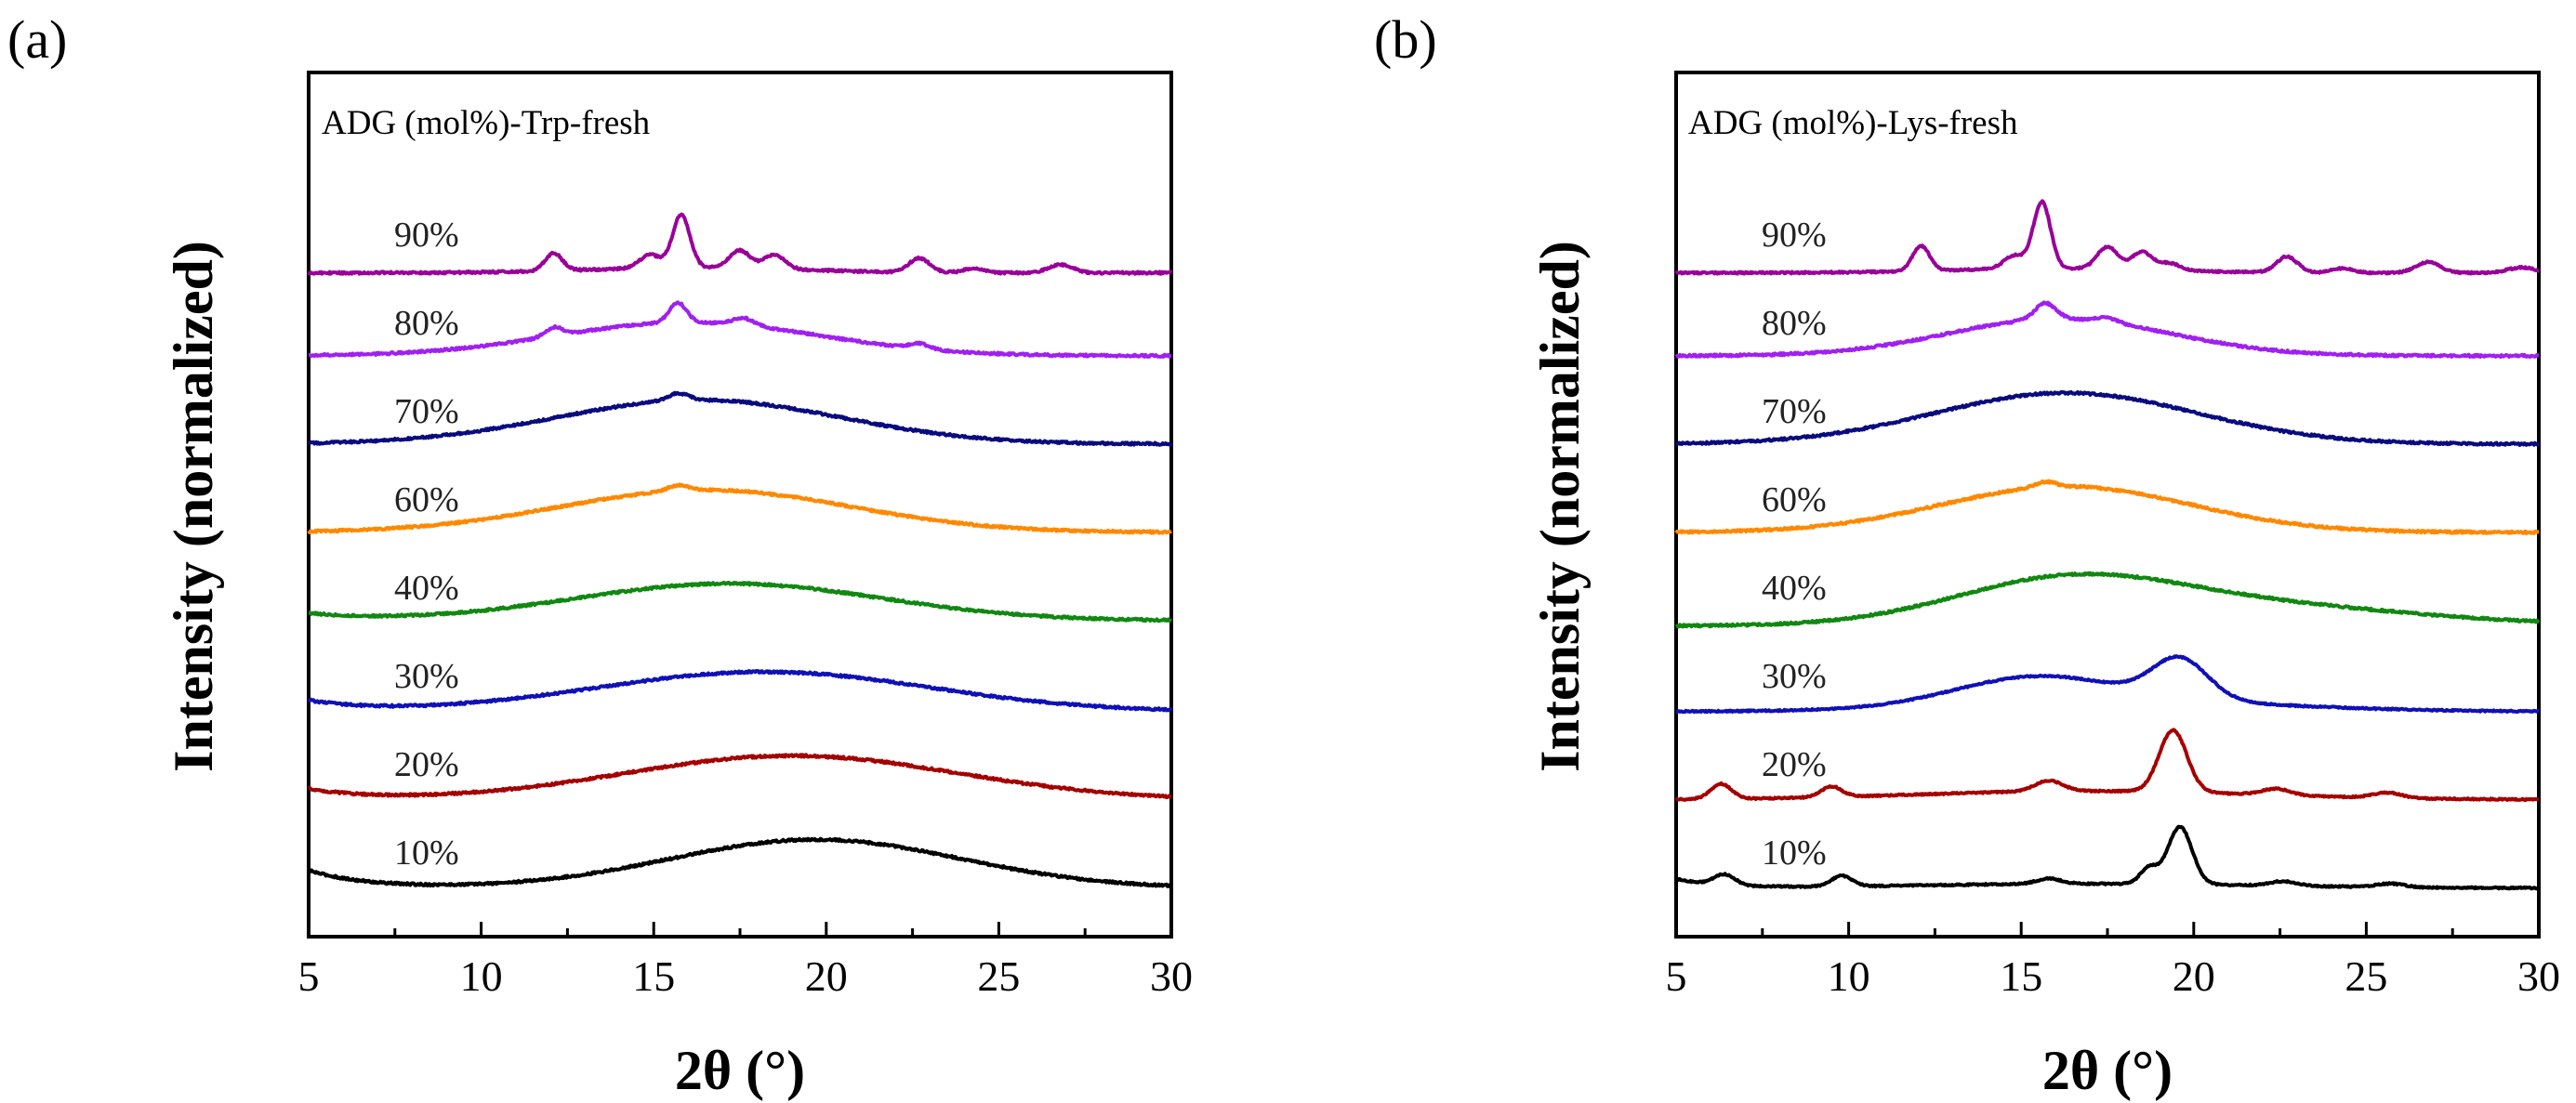 The width and height of the screenshot is (2576, 1103). What do you see at coordinates (426, 764) in the screenshot?
I see `series-label-a-20pct: 20%` at bounding box center [426, 764].